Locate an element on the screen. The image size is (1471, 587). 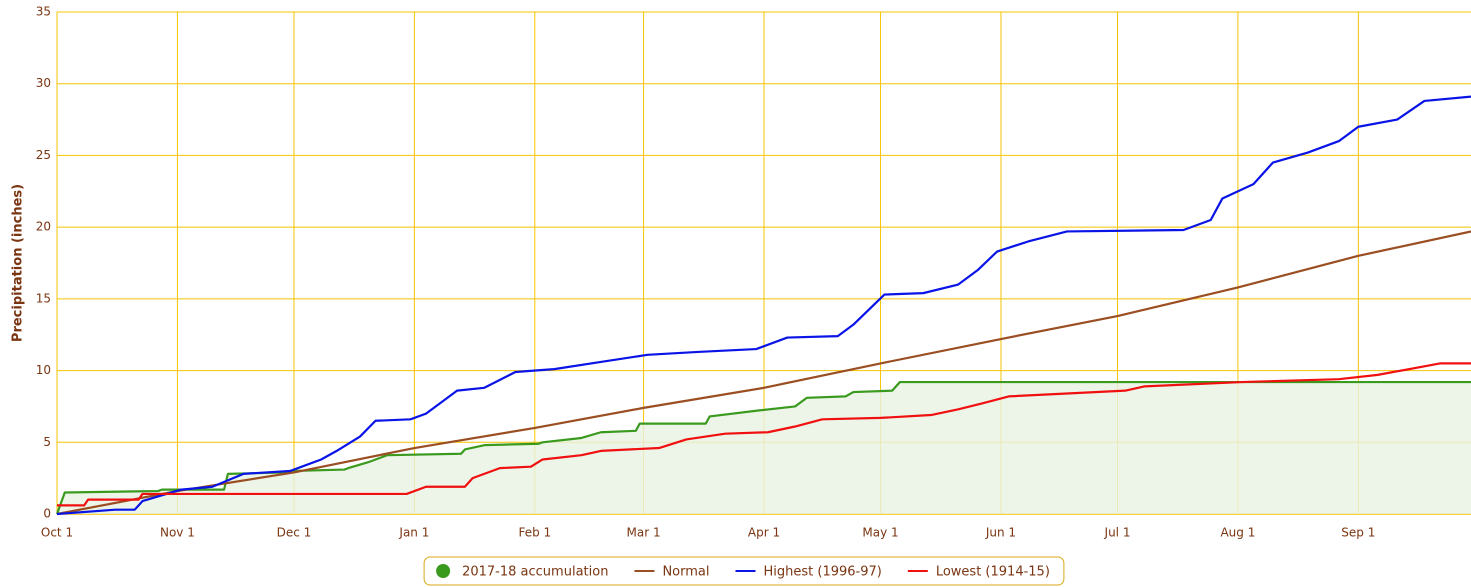
legend-symbol is located at coordinates (443, 571).